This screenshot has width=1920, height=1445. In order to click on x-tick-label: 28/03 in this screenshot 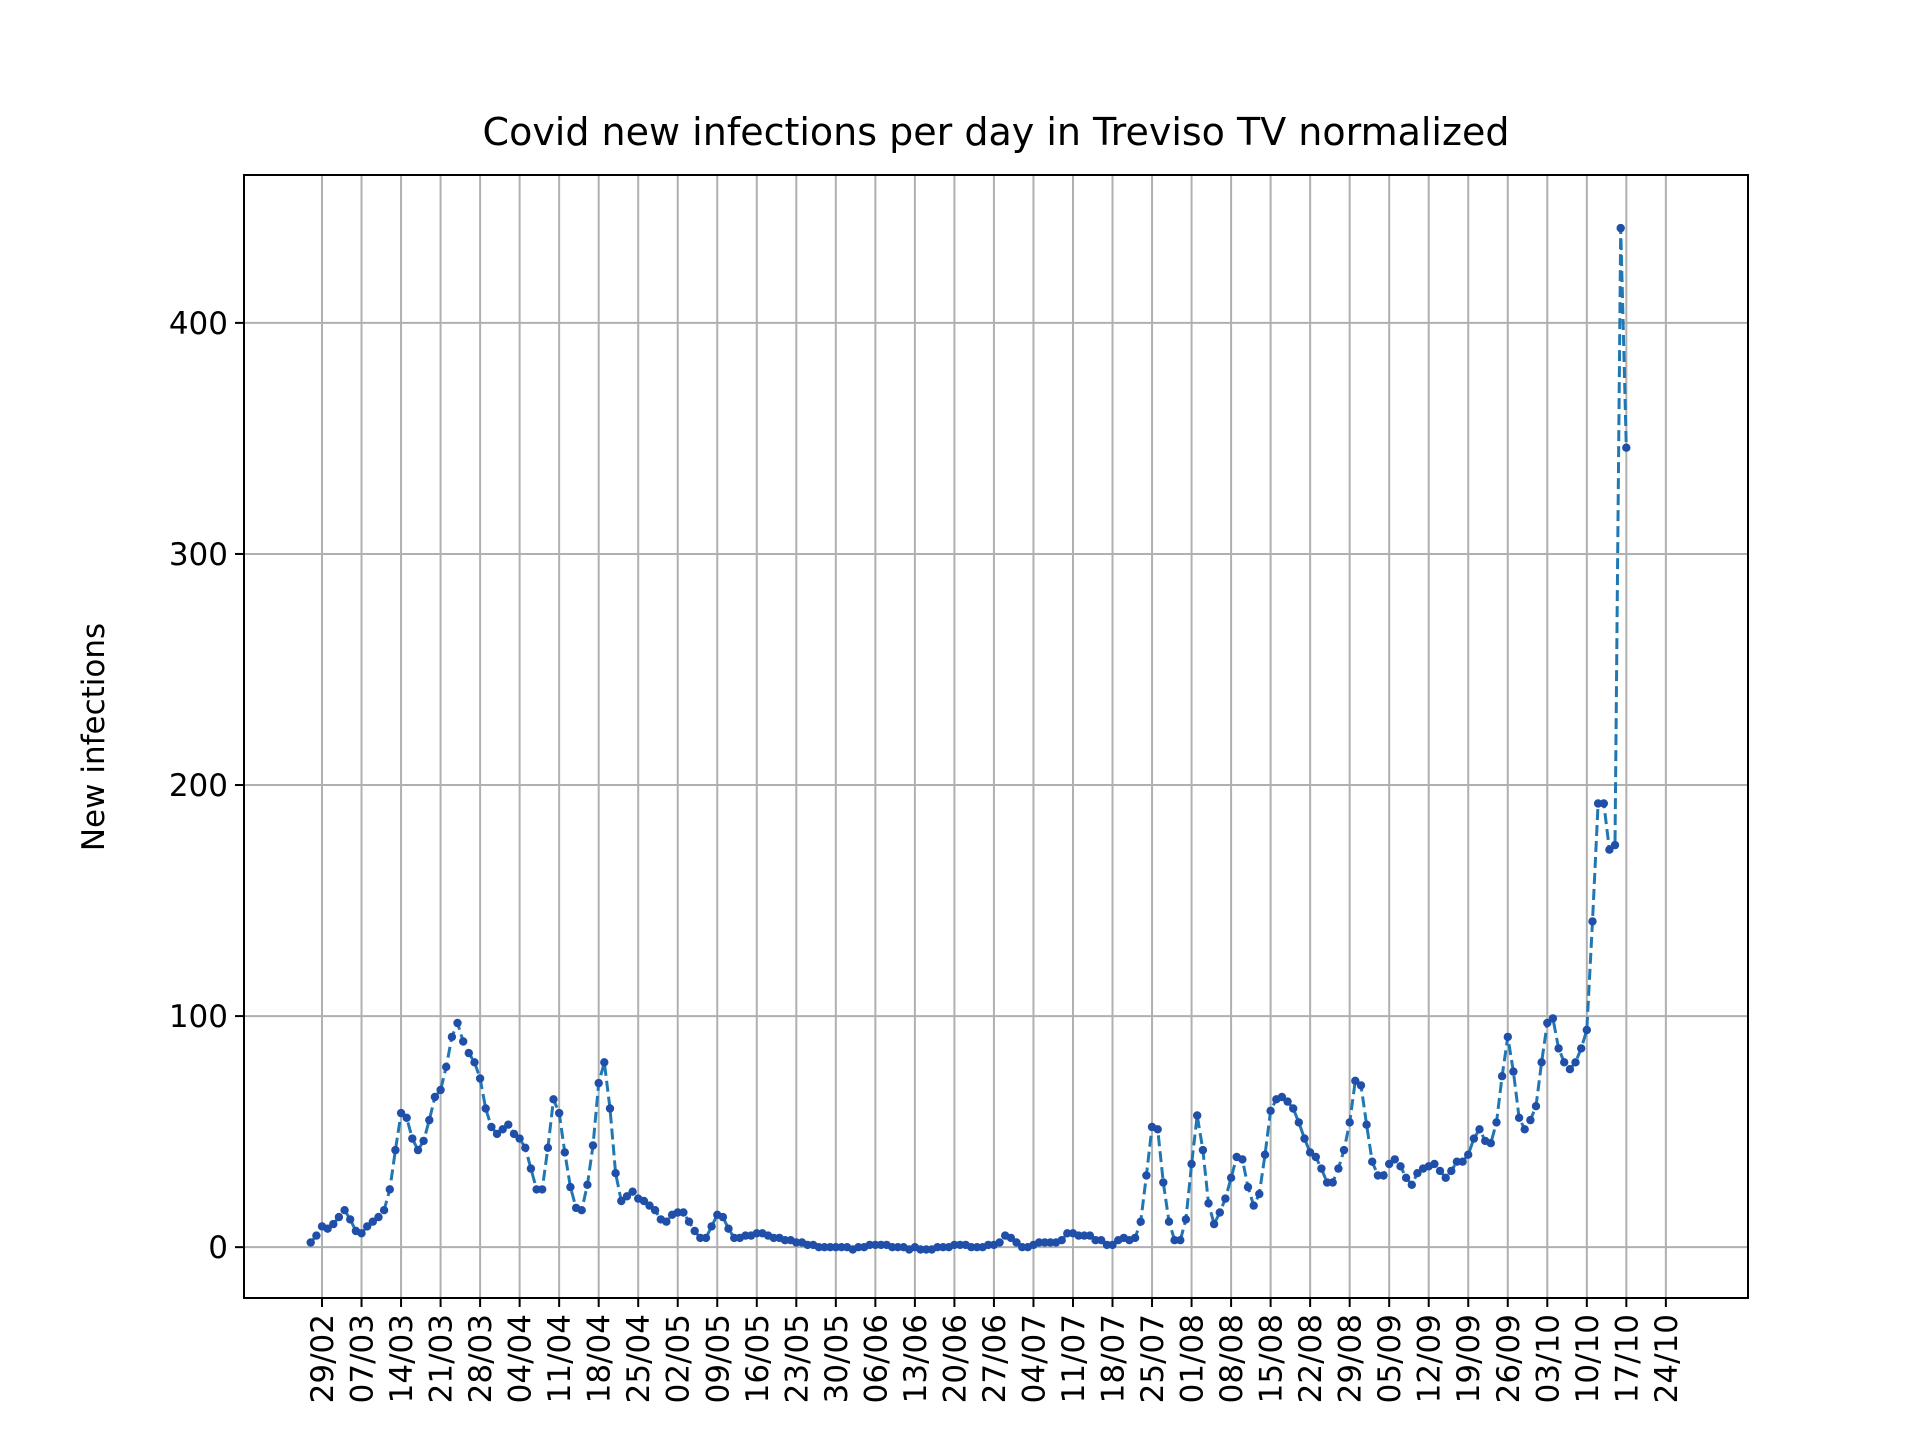, I will do `click(481, 1358)`.